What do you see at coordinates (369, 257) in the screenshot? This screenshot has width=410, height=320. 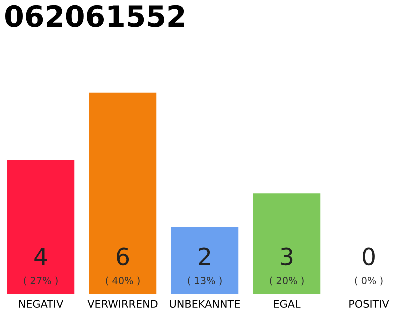 I see `data-label: 0` at bounding box center [369, 257].